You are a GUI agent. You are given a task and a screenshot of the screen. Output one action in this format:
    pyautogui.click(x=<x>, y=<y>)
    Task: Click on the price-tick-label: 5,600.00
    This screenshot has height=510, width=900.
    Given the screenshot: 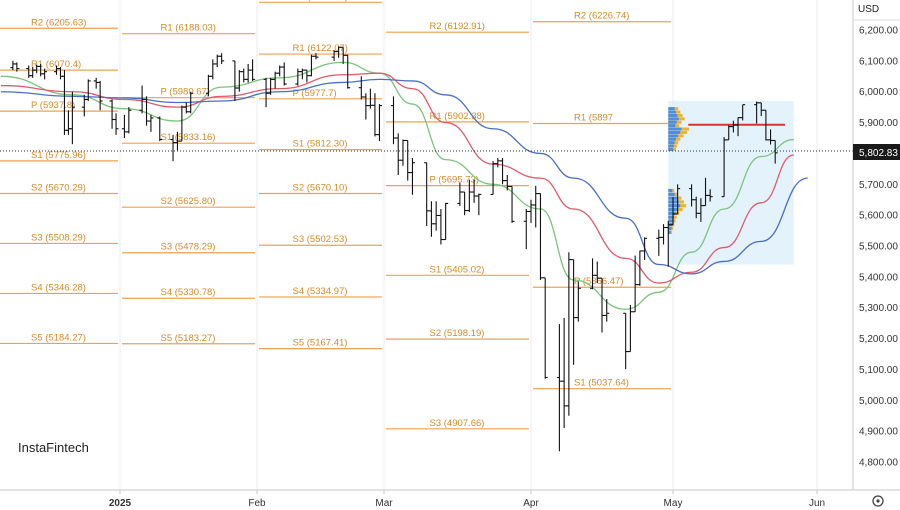 What is the action you would take?
    pyautogui.click(x=878, y=216)
    